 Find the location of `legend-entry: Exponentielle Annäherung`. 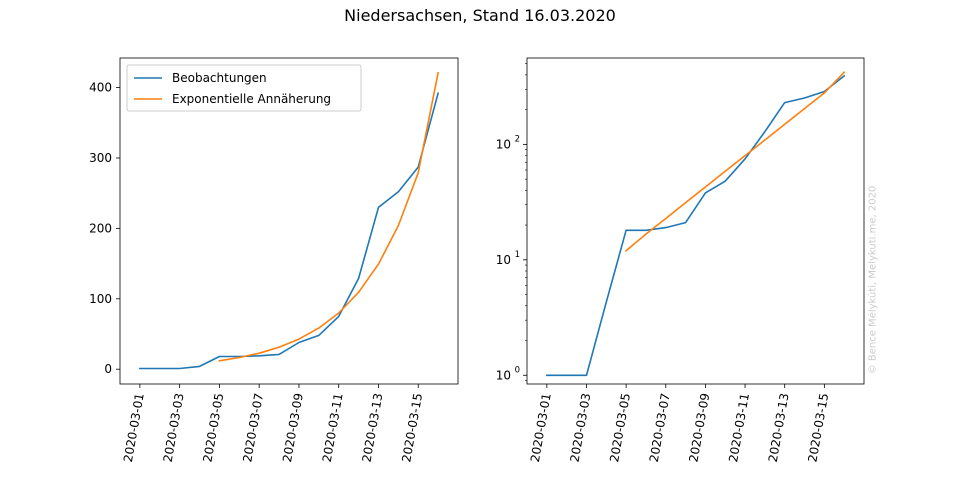

legend-entry: Exponentielle Annäherung is located at coordinates (251, 99).